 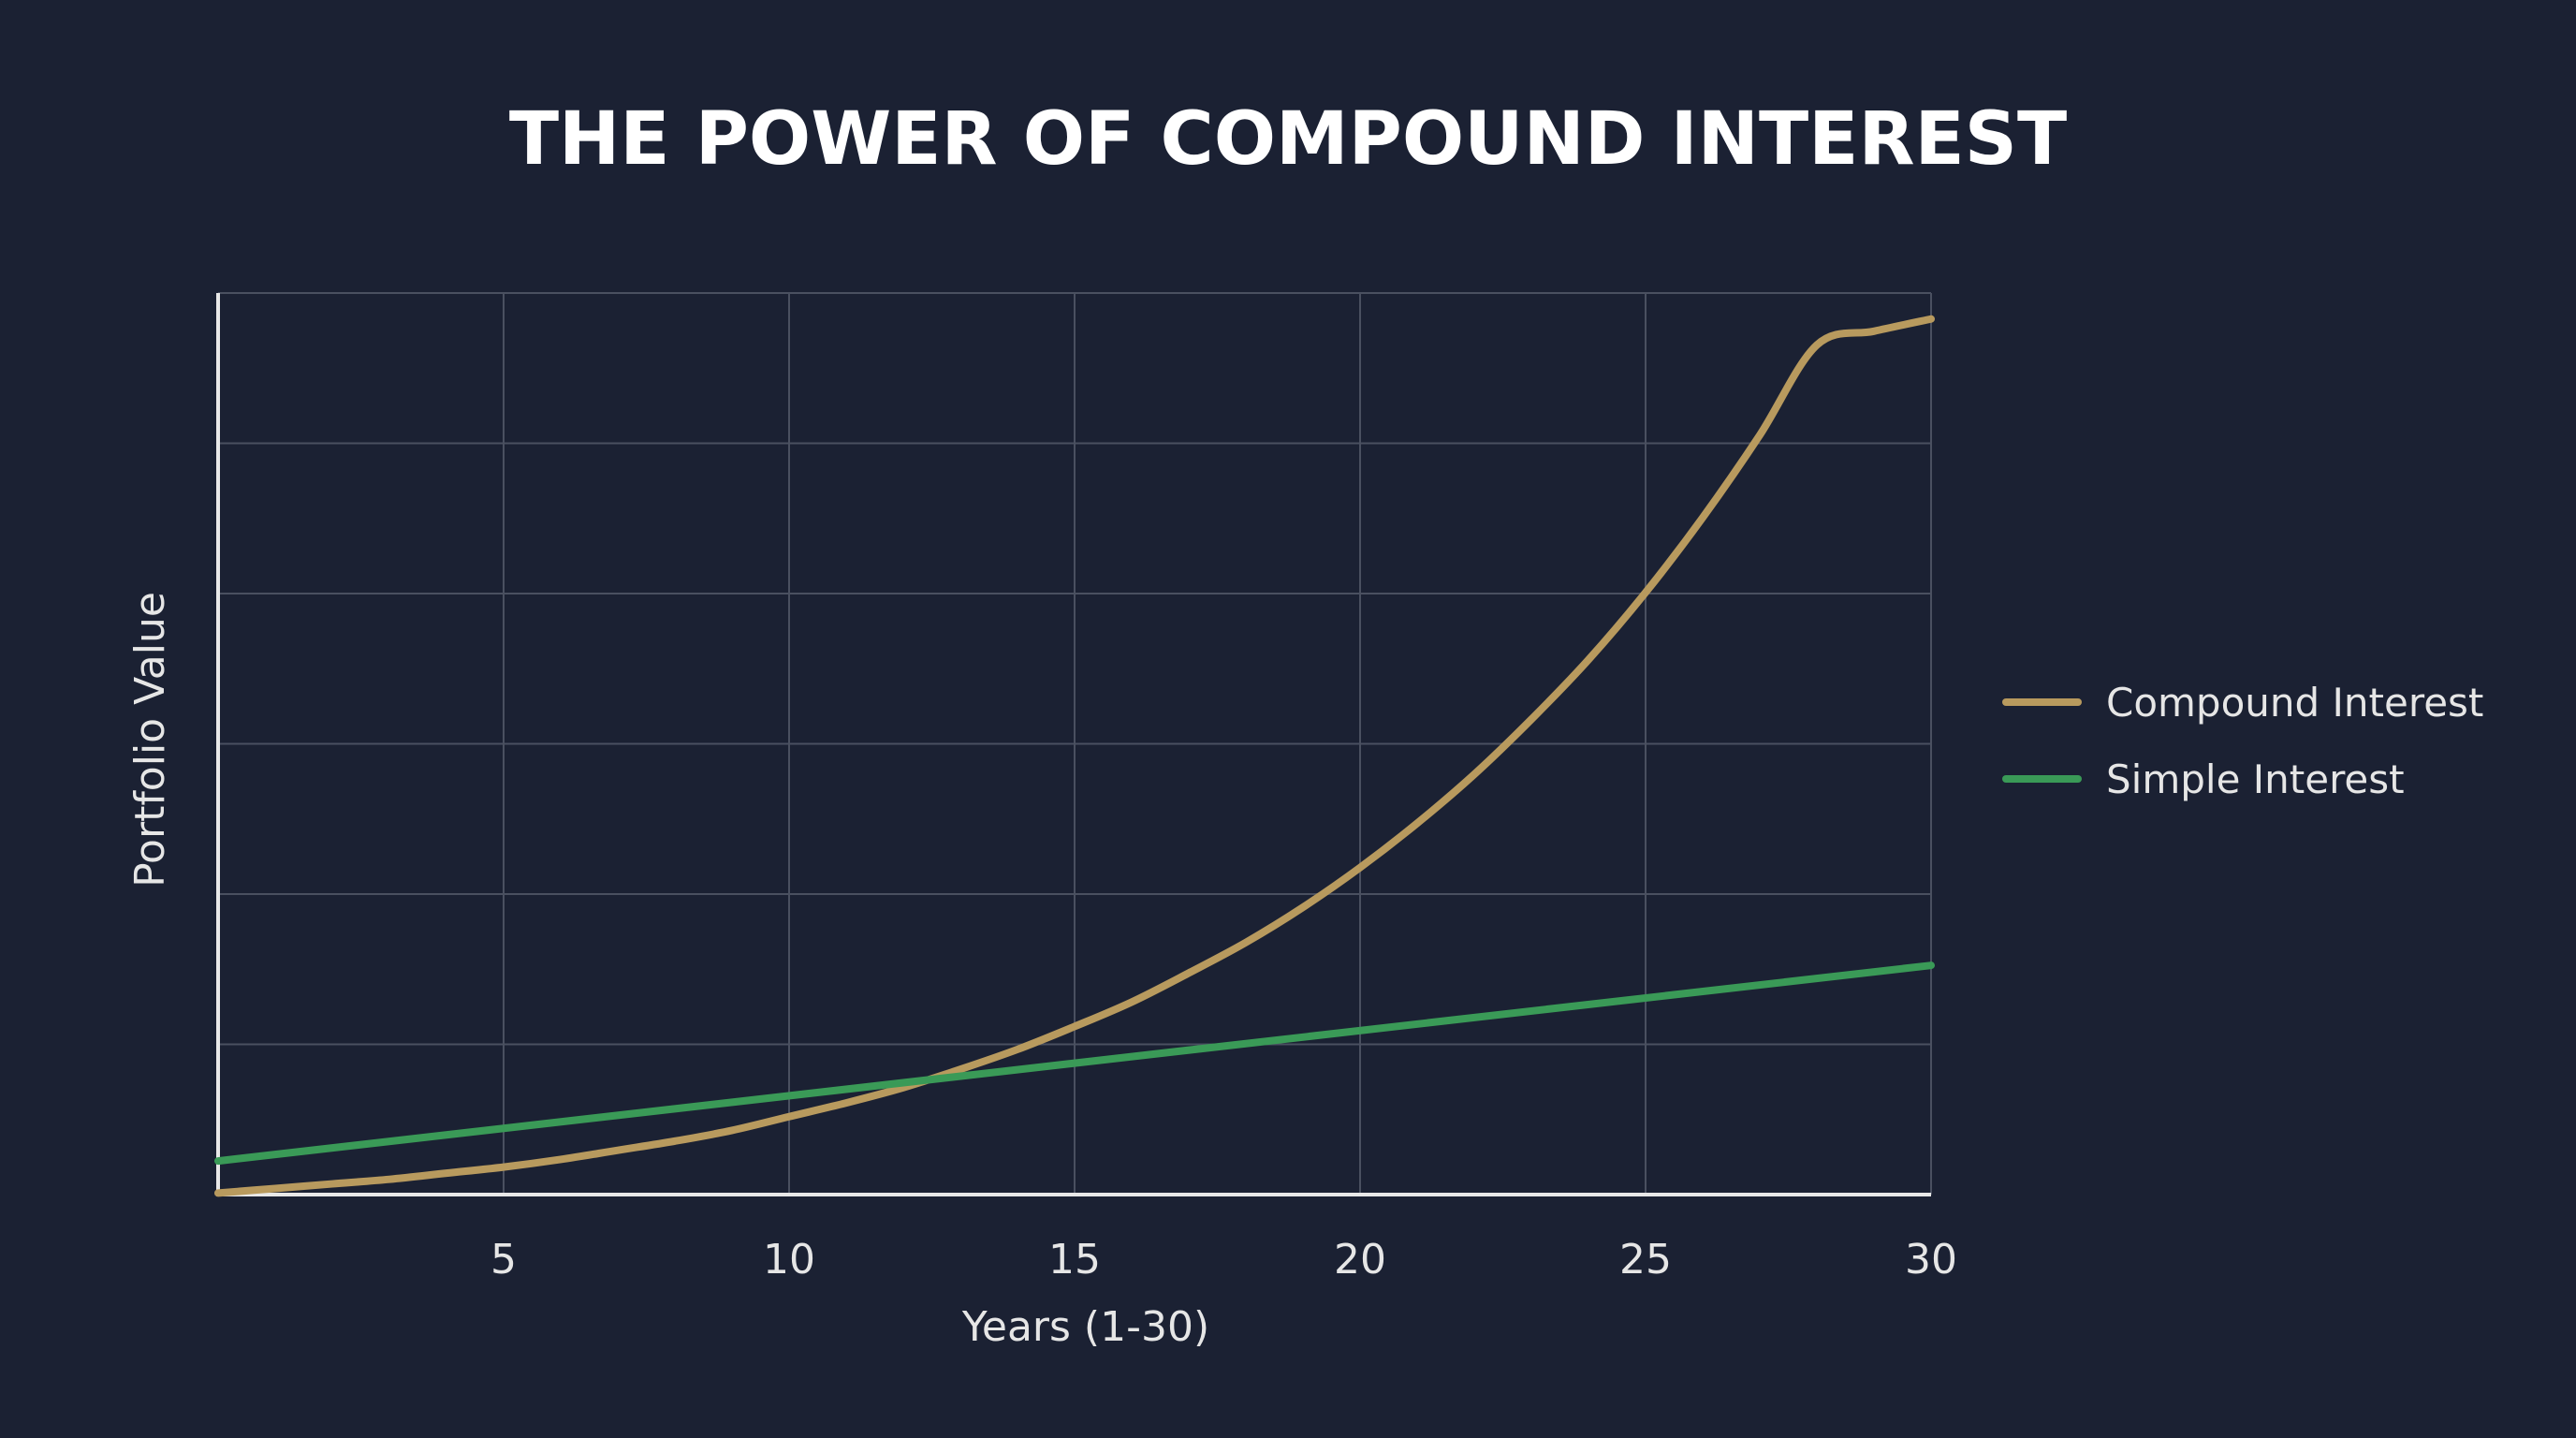 I want to click on x-tick-label: 5, so click(x=503, y=1260).